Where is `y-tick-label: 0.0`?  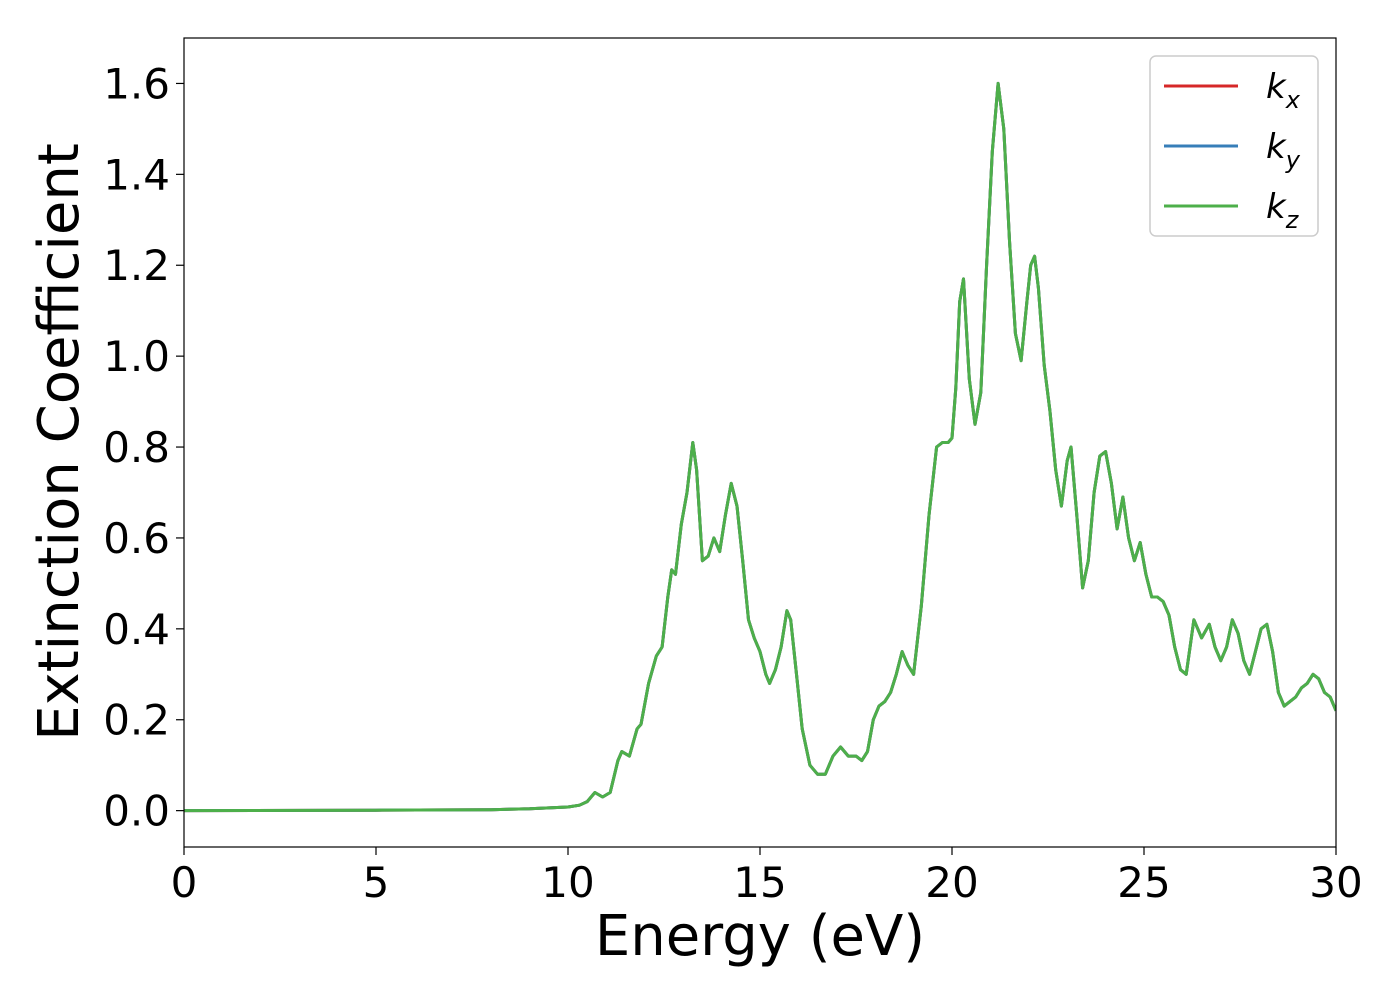 y-tick-label: 0.0 is located at coordinates (136, 811).